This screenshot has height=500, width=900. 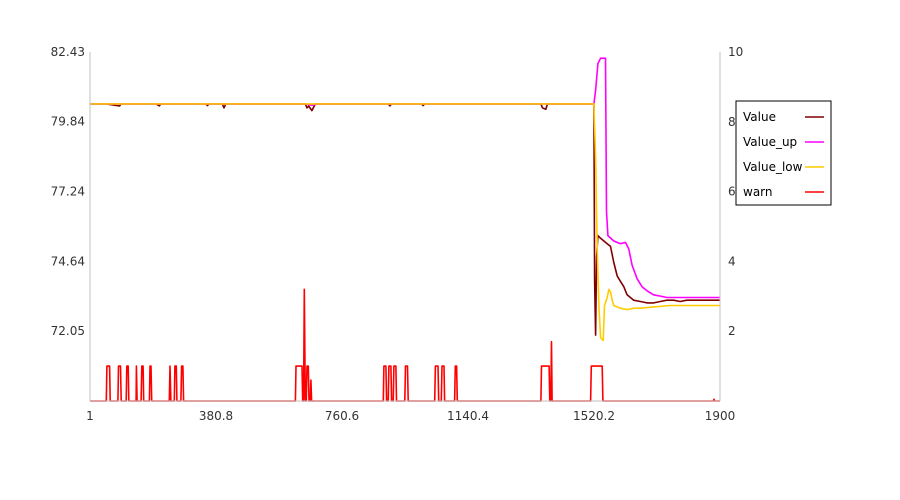 What do you see at coordinates (468, 416) in the screenshot?
I see `x-tick-label: 1140.4` at bounding box center [468, 416].